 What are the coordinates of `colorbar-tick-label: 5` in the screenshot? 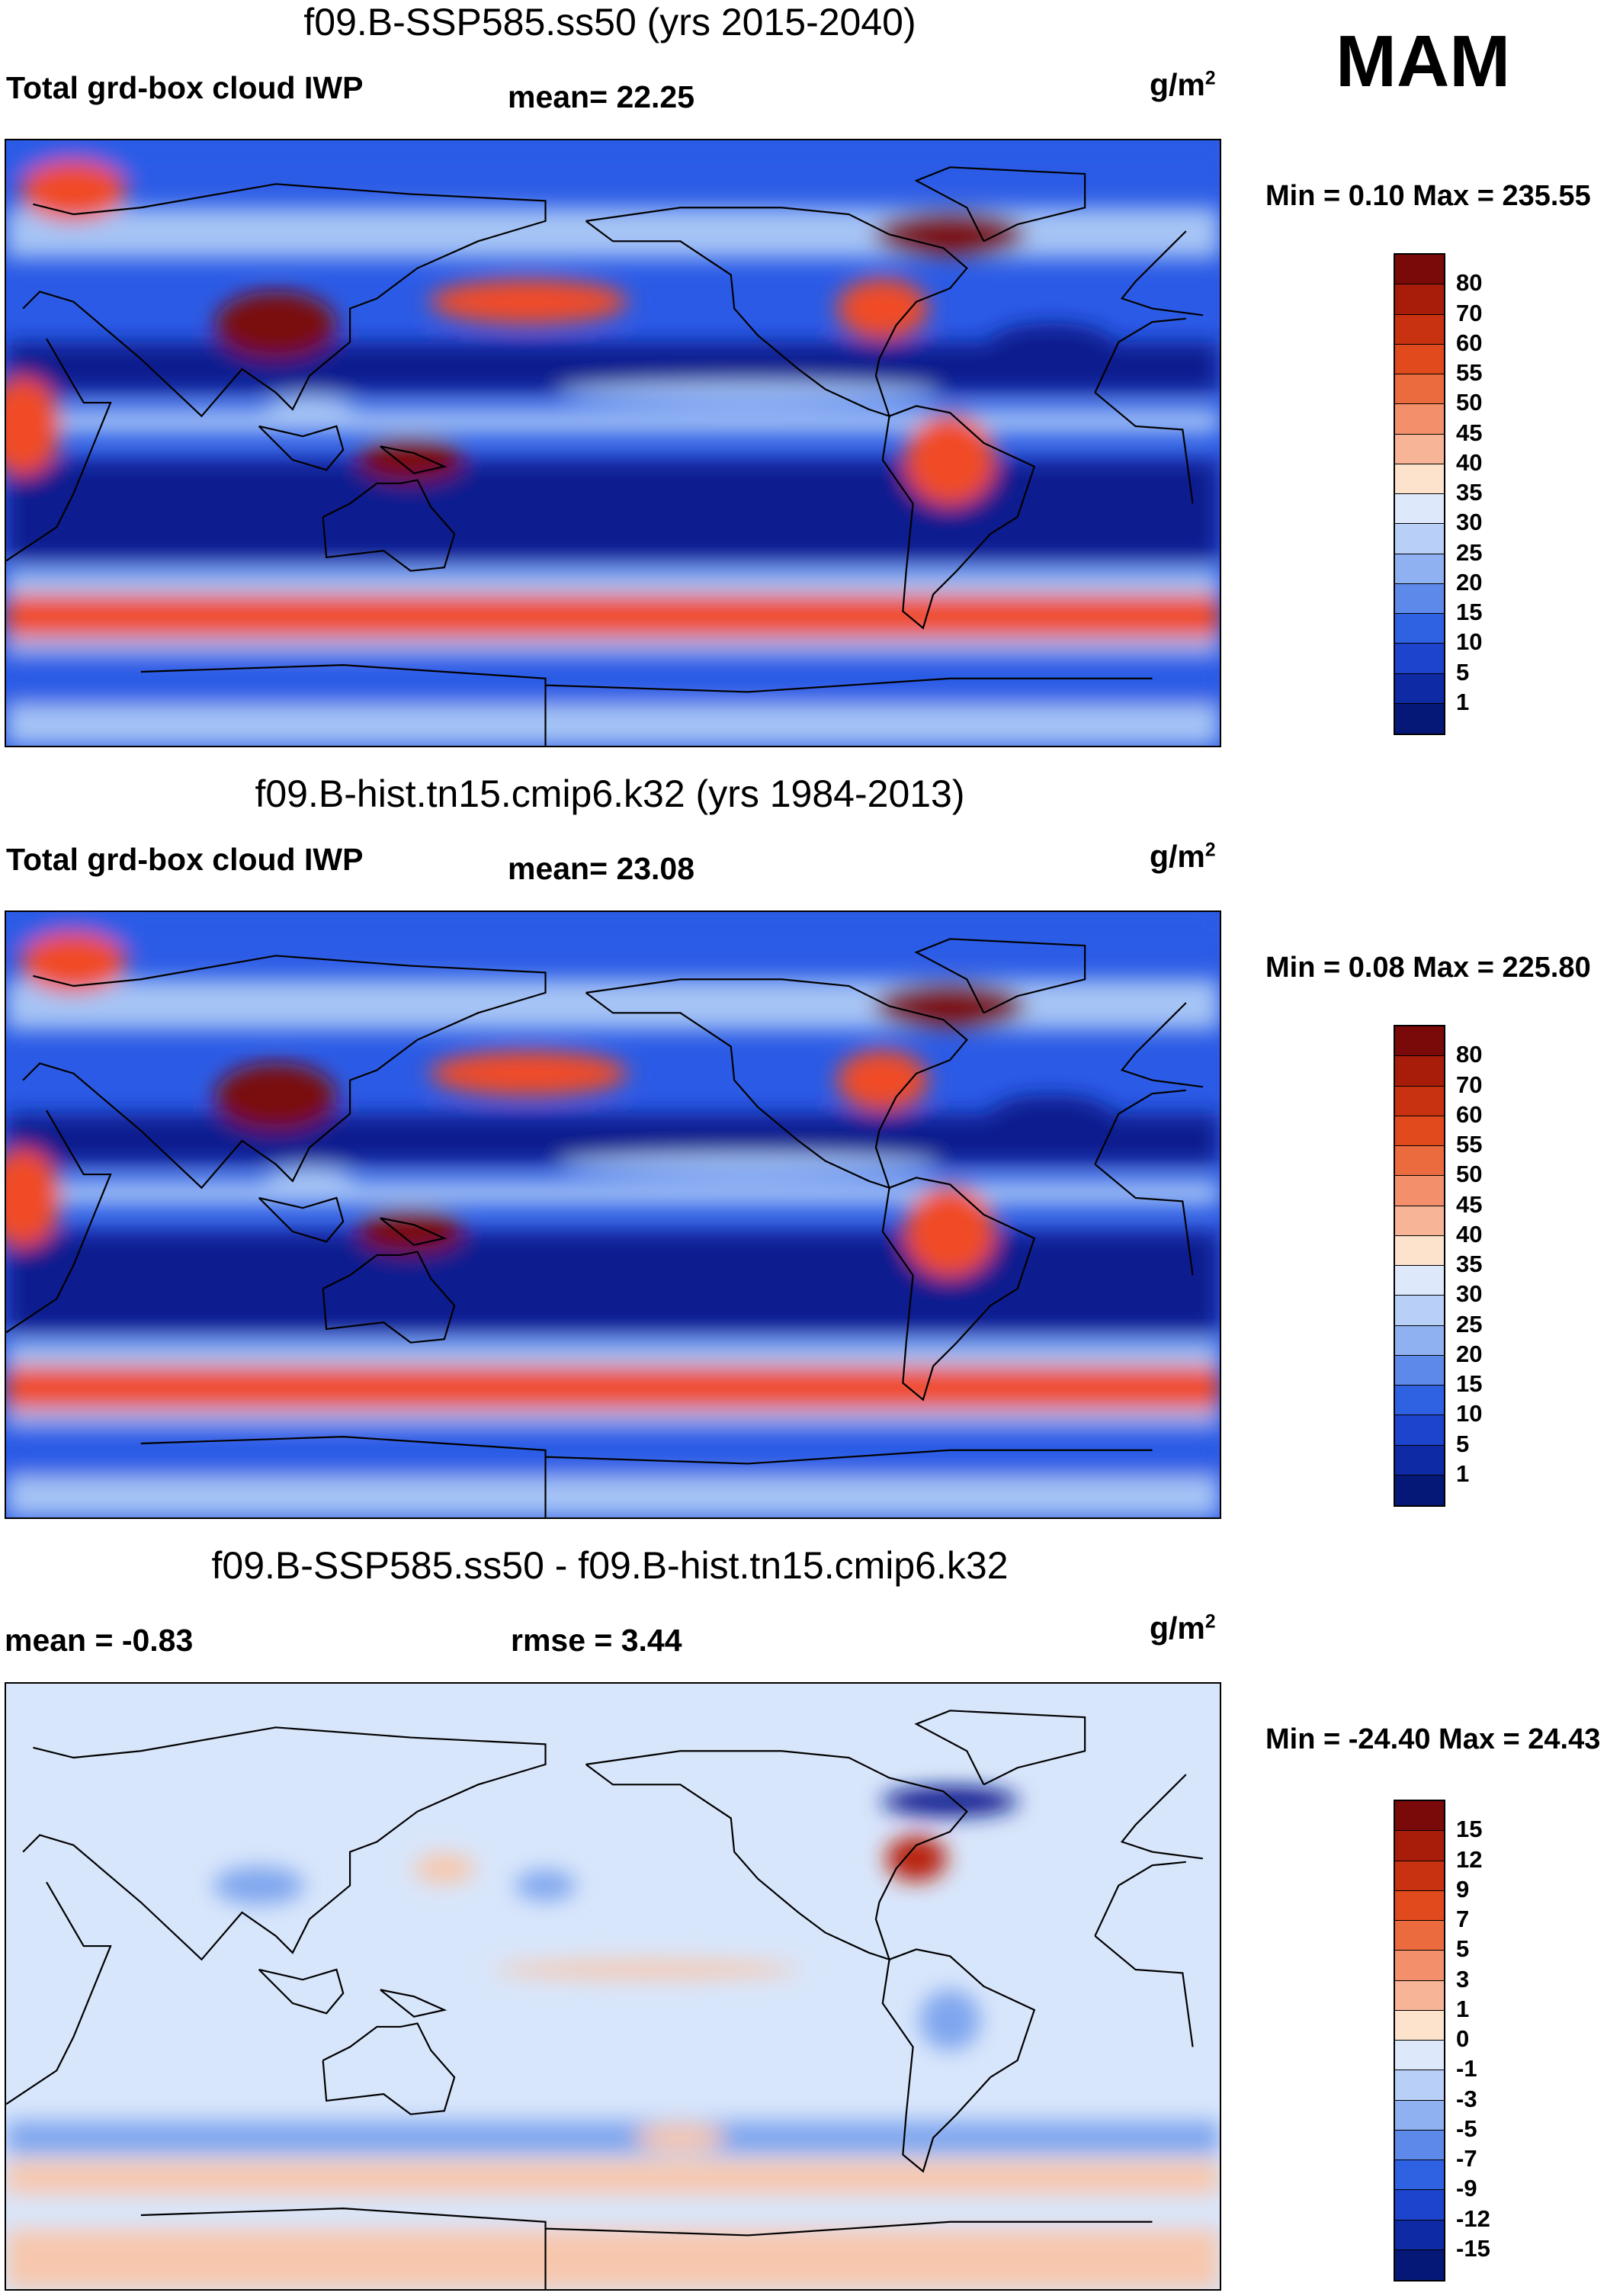 It's located at (1463, 672).